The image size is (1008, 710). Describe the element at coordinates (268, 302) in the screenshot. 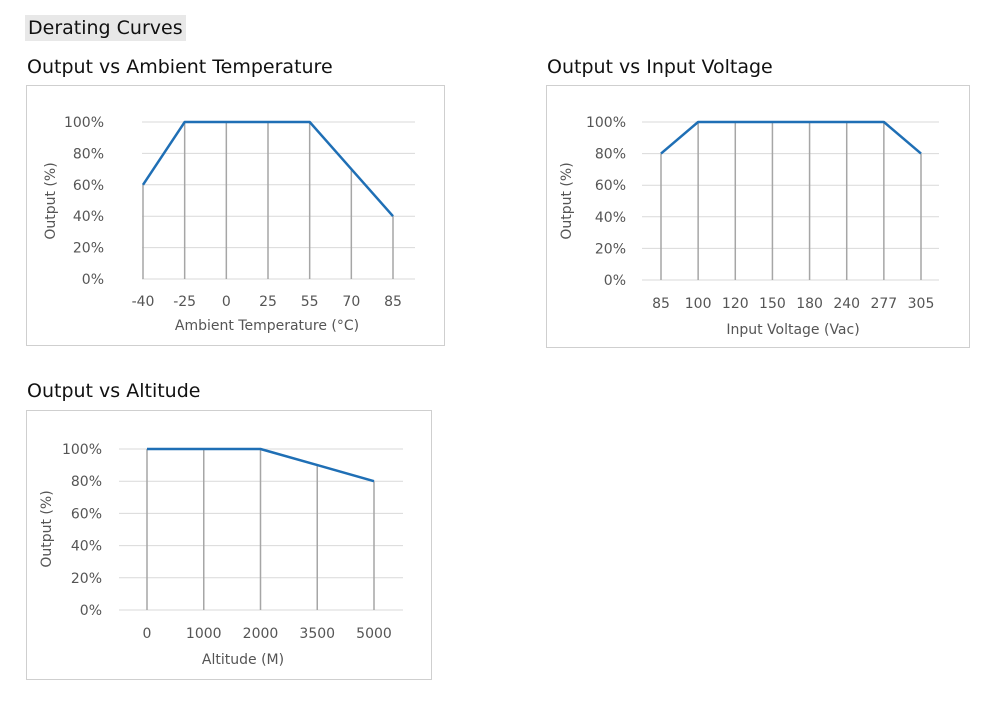

I see `x-tick-label: 25` at that location.